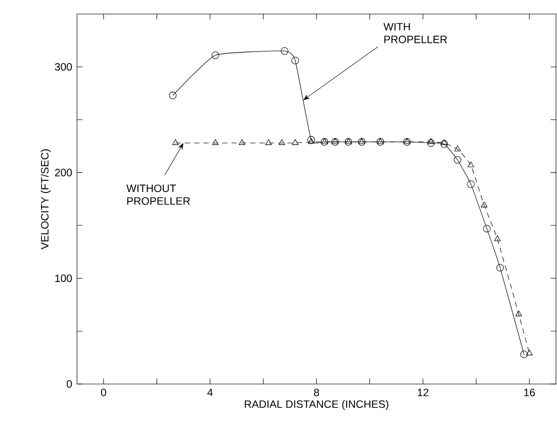  What do you see at coordinates (63, 172) in the screenshot?
I see `y-tick-label: 200` at bounding box center [63, 172].